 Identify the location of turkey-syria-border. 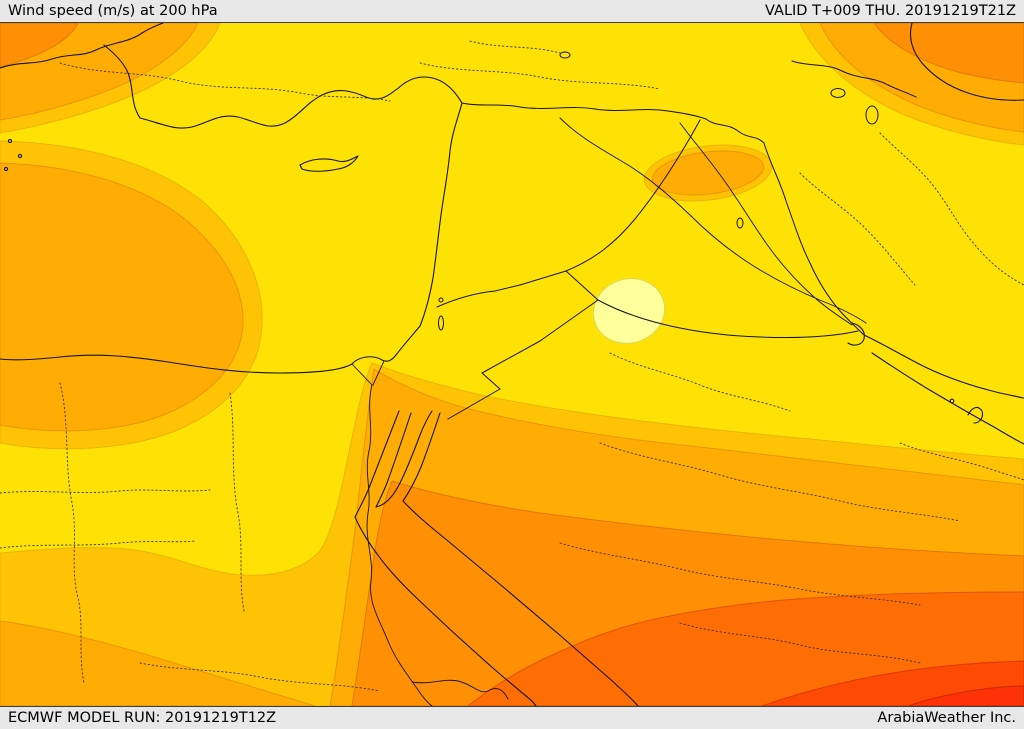
(584, 111).